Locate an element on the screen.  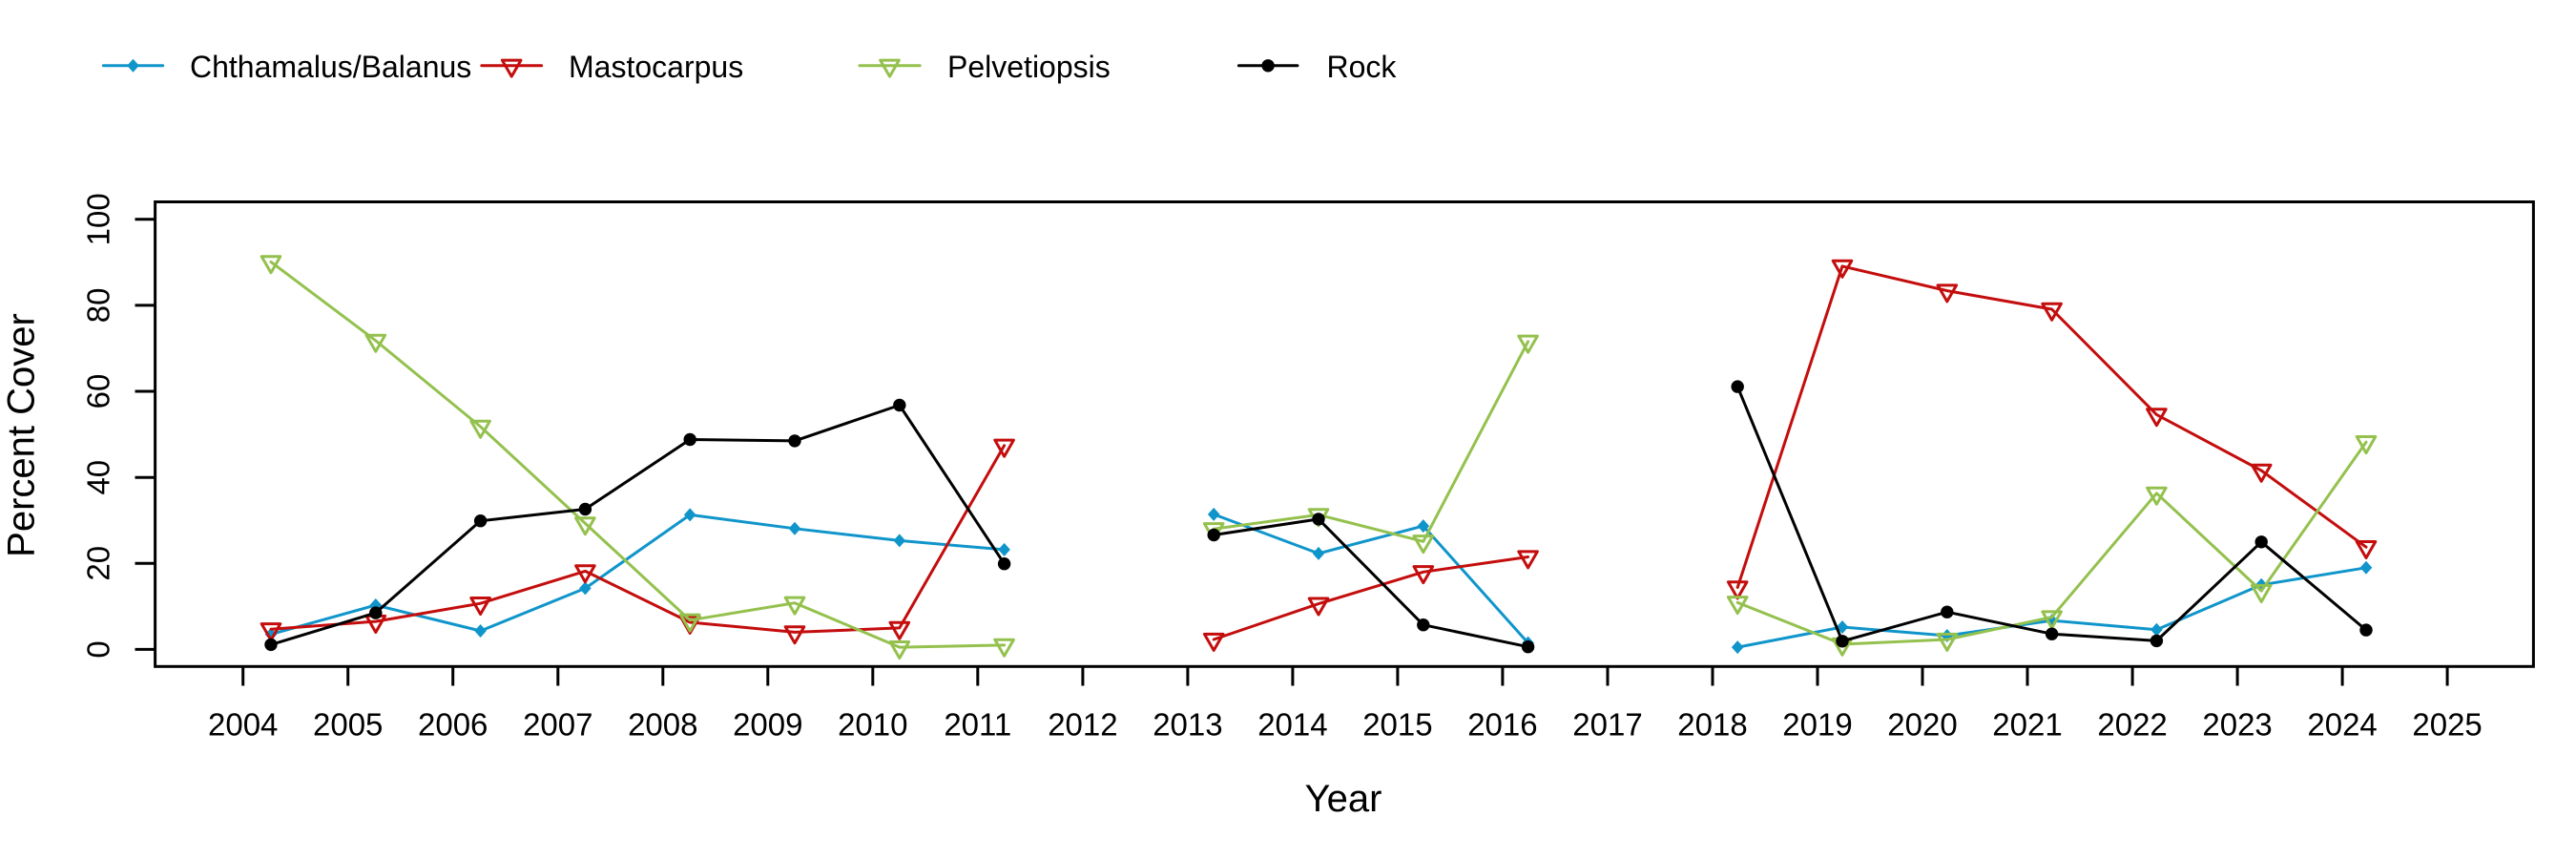
svg-text: 2009 is located at coordinates (767, 725).